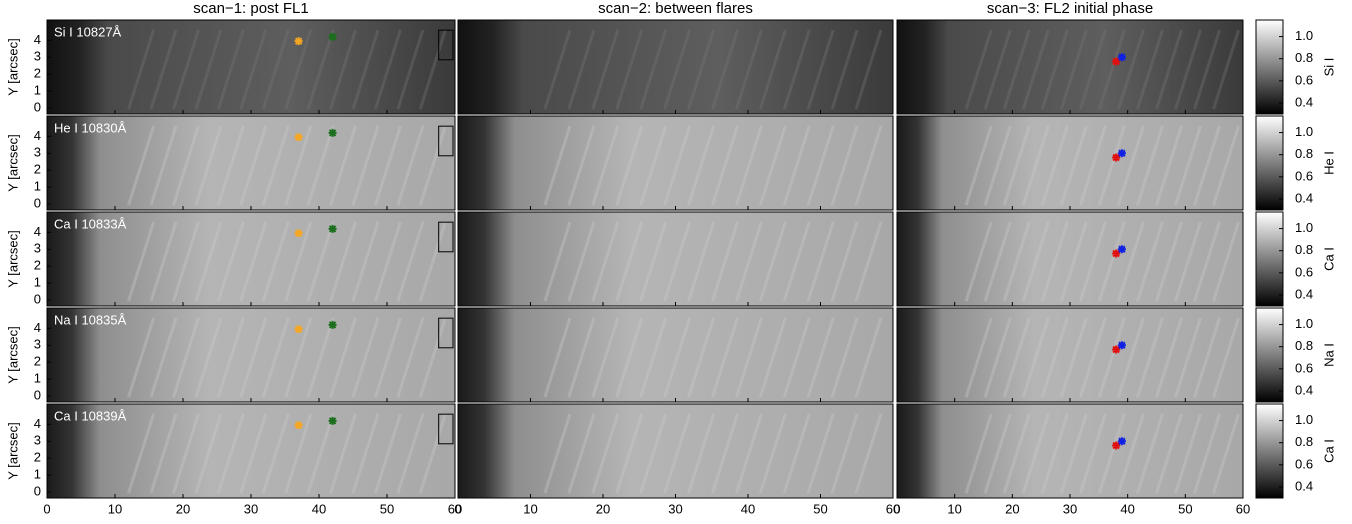 The image size is (1352, 524). What do you see at coordinates (1304, 35) in the screenshot?
I see `colorbar-tick-label: 1.0` at bounding box center [1304, 35].